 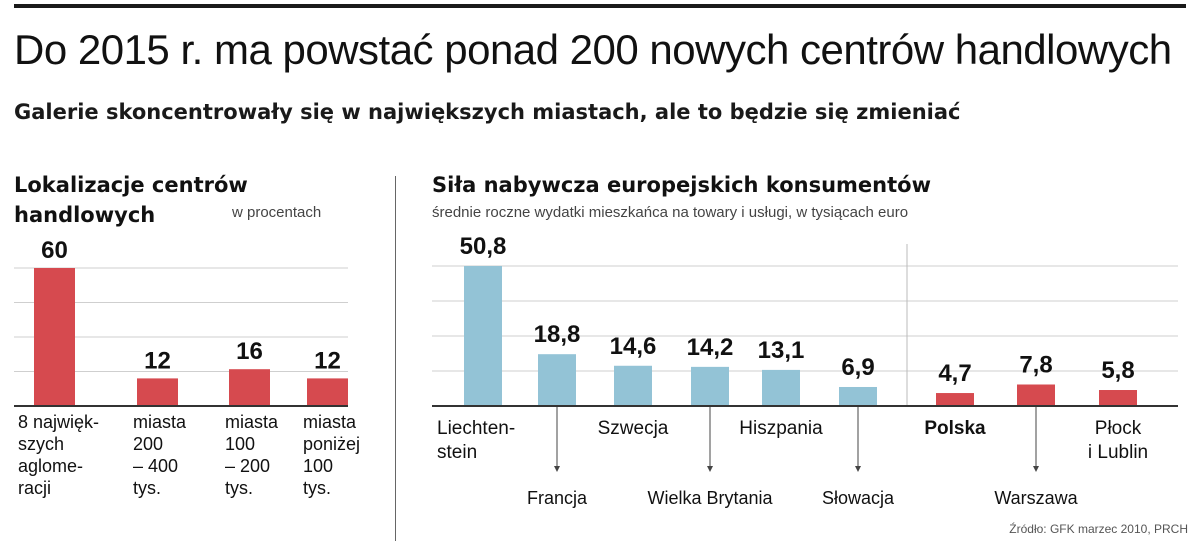 I want to click on panel-divider, so click(x=395, y=358).